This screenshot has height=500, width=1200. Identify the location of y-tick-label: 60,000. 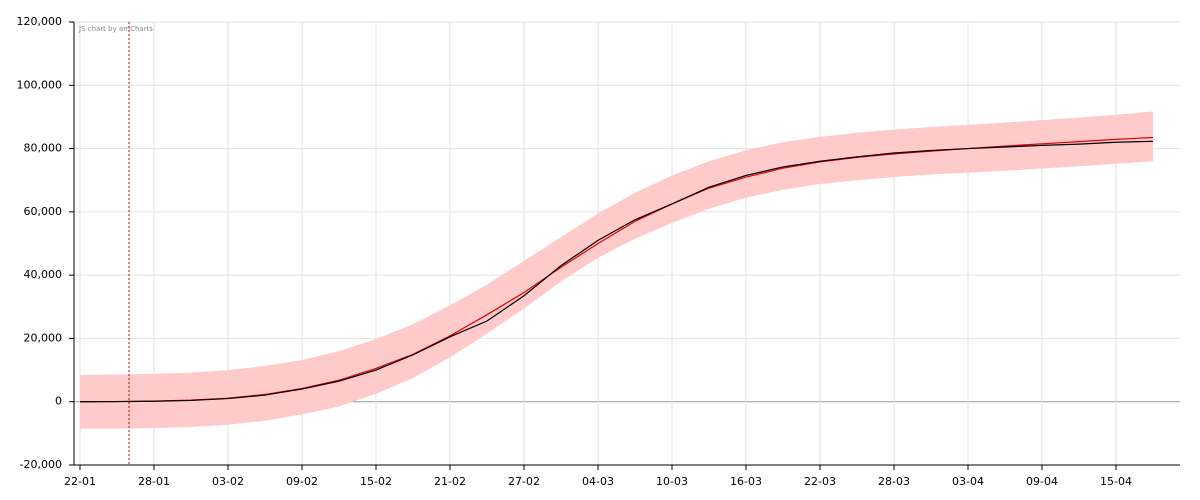
(43, 211).